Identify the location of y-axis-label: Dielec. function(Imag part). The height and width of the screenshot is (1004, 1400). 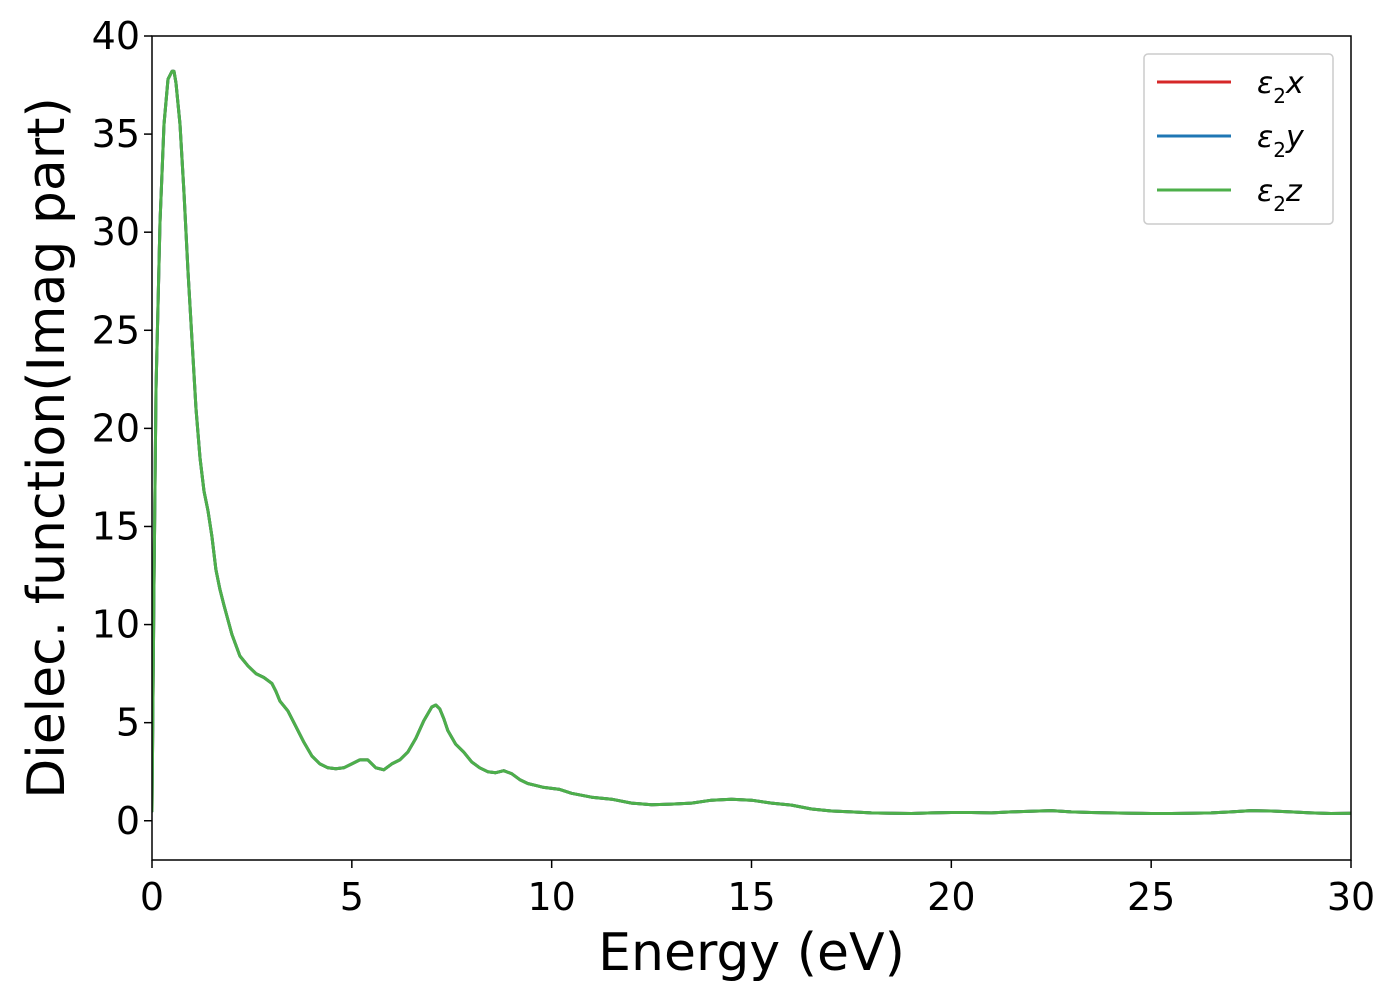
(47, 448).